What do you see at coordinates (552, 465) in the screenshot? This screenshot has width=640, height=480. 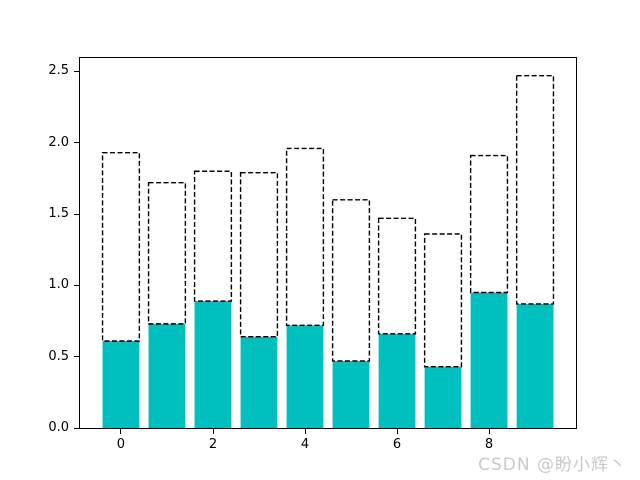 I see `watermark: CSDN @盼小辉丶` at bounding box center [552, 465].